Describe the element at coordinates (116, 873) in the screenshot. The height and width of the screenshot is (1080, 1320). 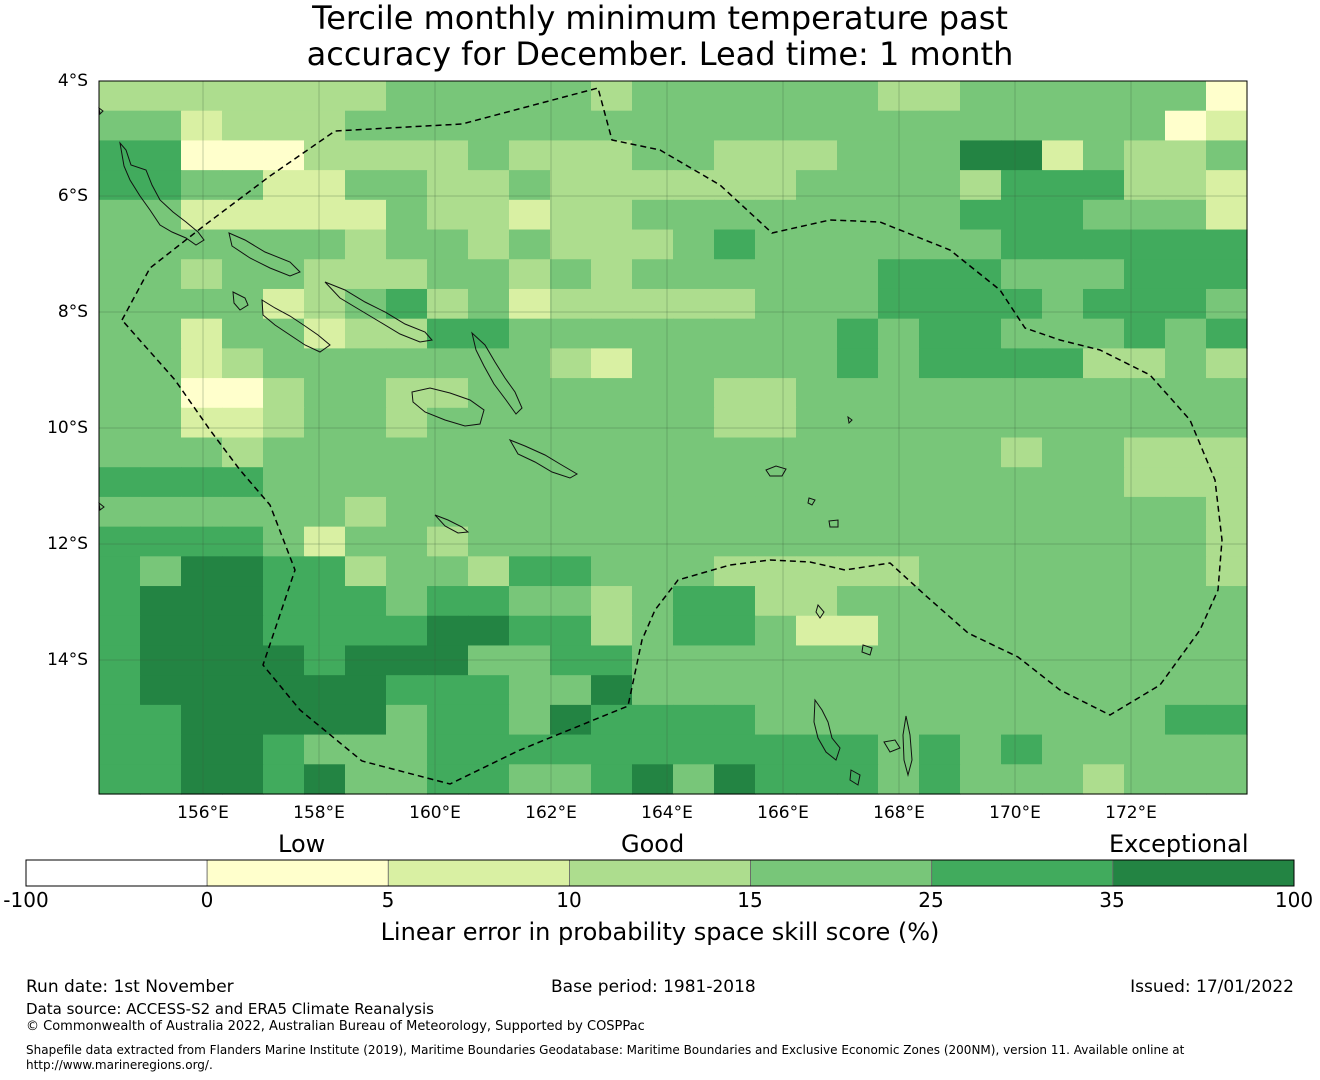
I see `colorbar-segment` at that location.